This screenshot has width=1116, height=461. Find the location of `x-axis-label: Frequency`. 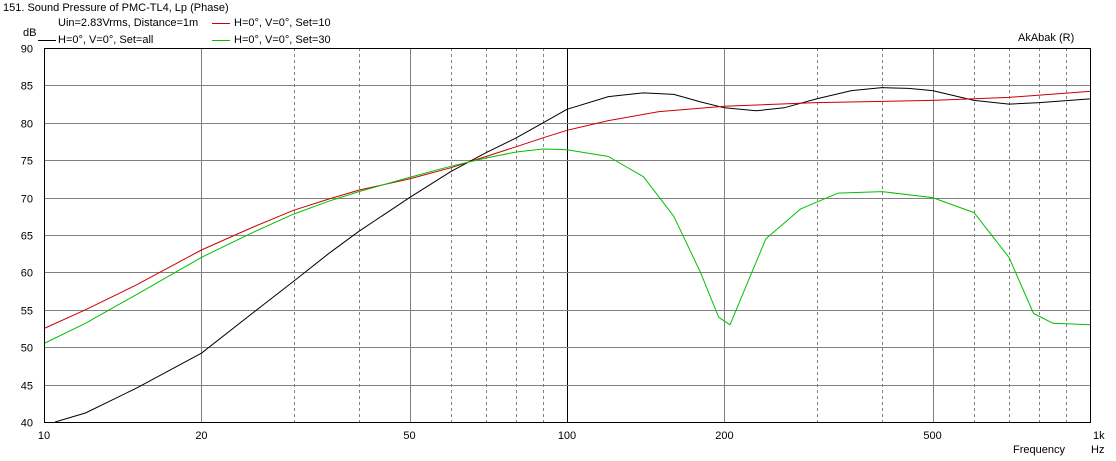

x-axis-label: Frequency is located at coordinates (1039, 450).